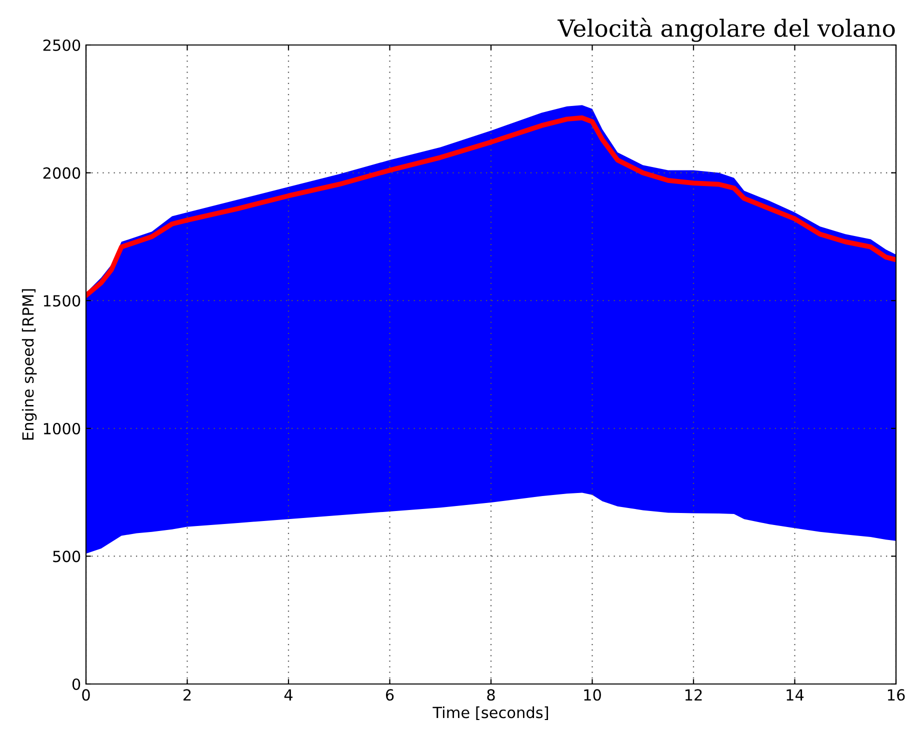  I want to click on x-tick-label: 14, so click(795, 694).